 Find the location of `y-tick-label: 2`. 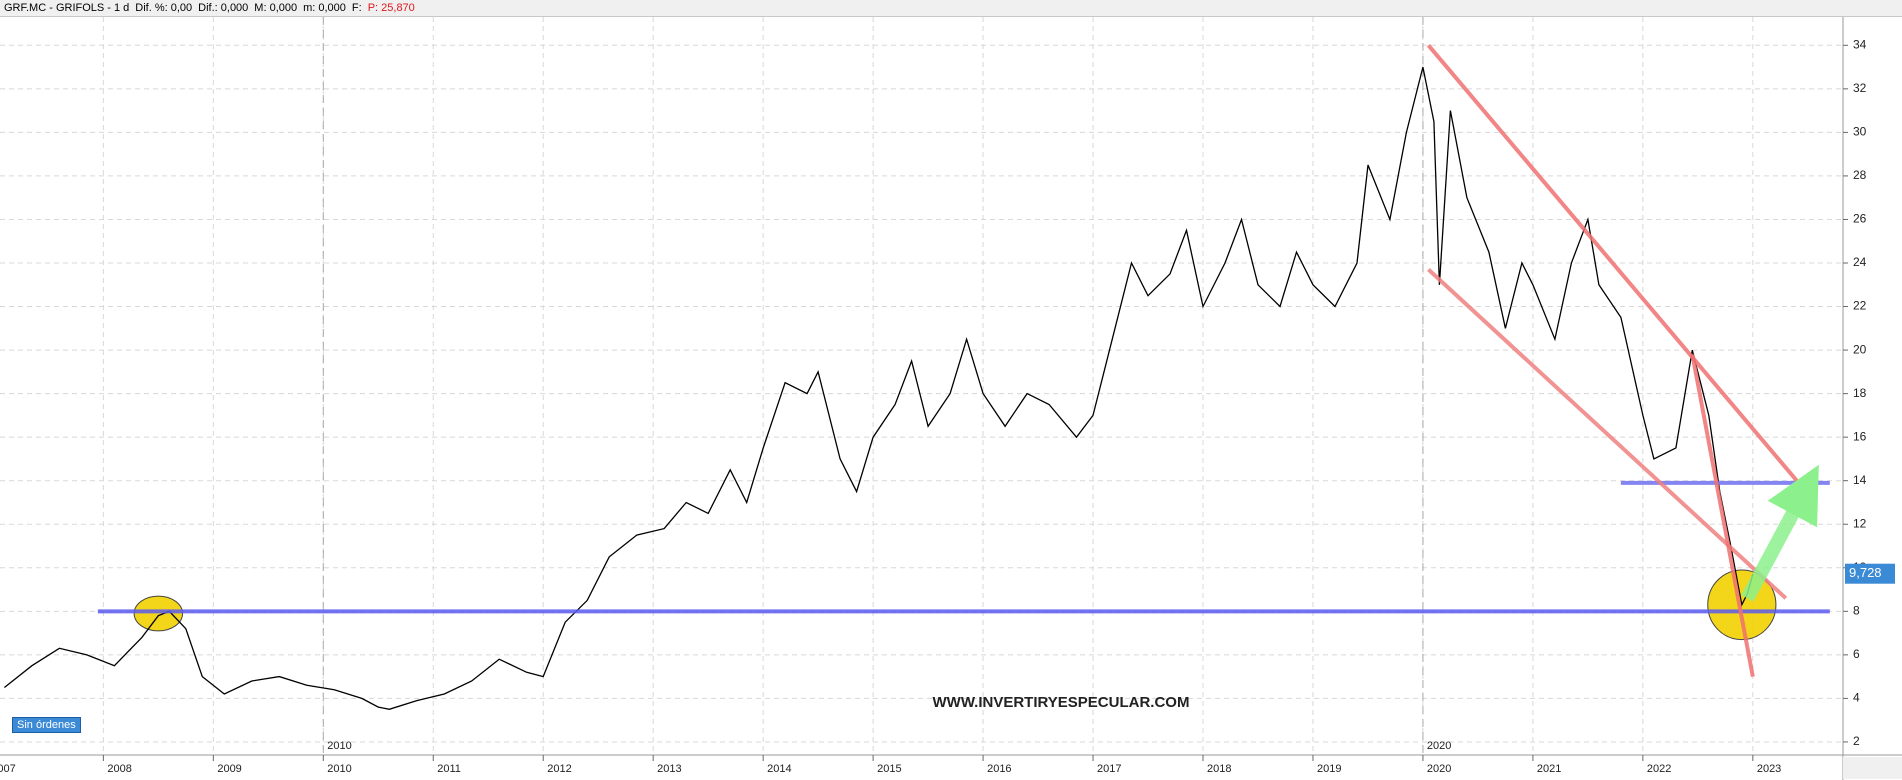

y-tick-label: 2 is located at coordinates (1856, 741).